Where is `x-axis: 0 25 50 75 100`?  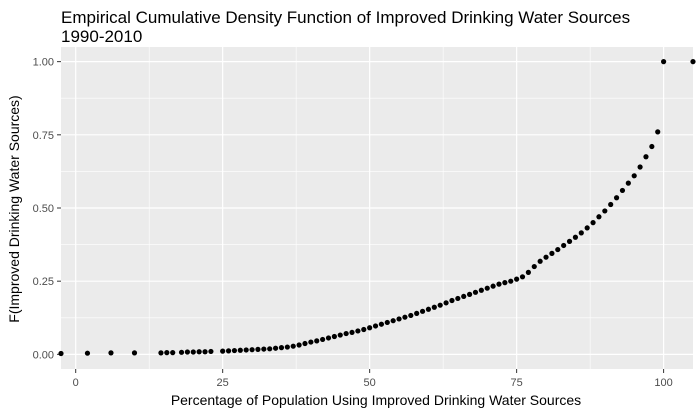
x-axis: 0 25 50 75 100 is located at coordinates (373, 379).